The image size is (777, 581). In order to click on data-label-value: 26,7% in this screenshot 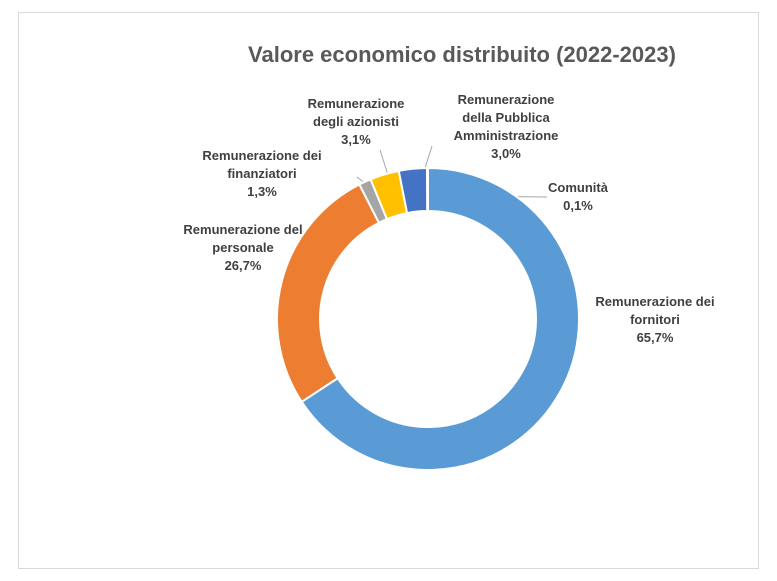, I will do `click(243, 265)`.